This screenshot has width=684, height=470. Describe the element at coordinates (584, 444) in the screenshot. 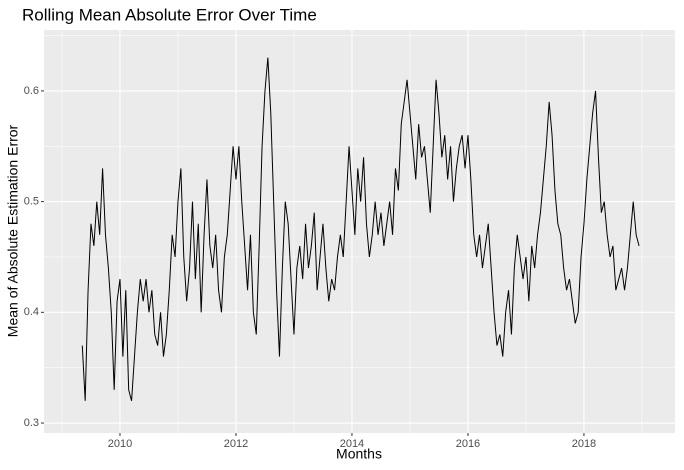

I see `x-tick-label: 2018` at that location.